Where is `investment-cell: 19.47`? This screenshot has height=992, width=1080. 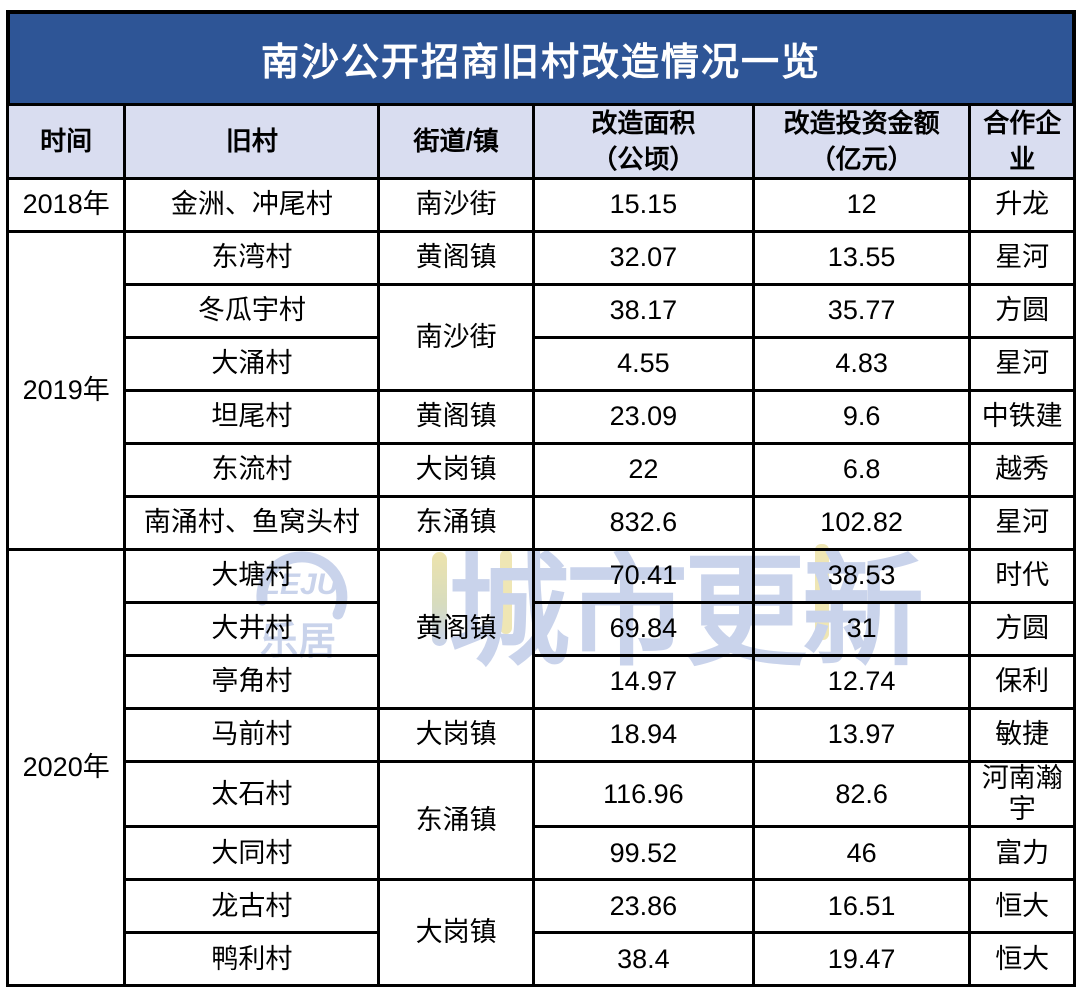
investment-cell: 19.47 is located at coordinates (861, 959).